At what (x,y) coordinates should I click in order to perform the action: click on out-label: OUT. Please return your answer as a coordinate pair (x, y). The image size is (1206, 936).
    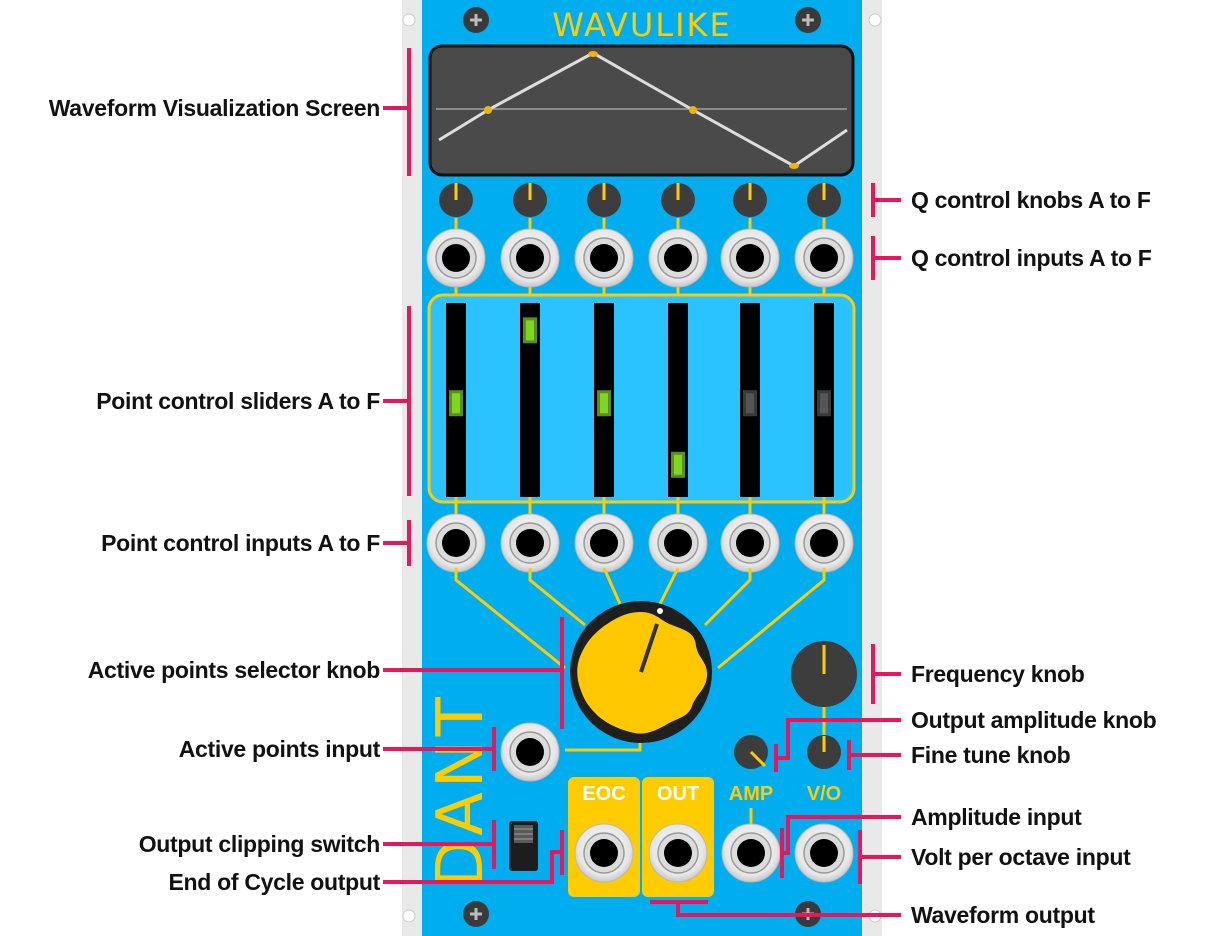
    Looking at the image, I should click on (678, 794).